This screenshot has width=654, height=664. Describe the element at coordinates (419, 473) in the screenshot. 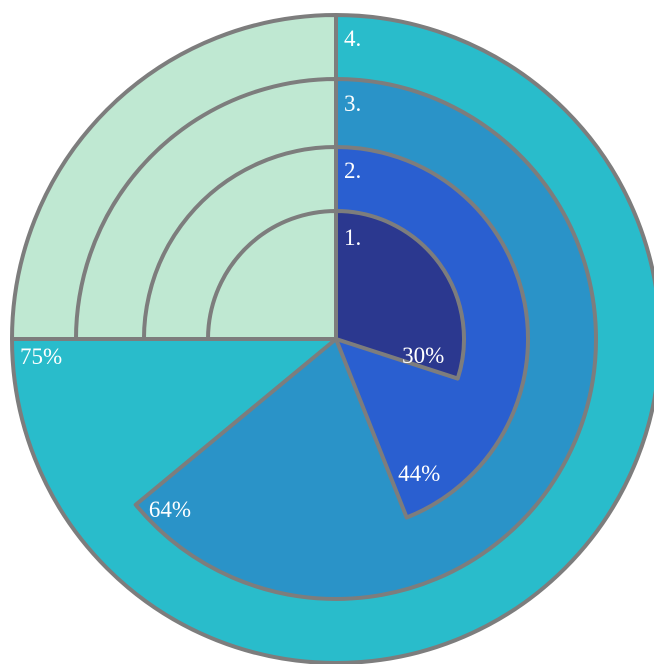

I see `ring-value-label-2: 44%` at that location.